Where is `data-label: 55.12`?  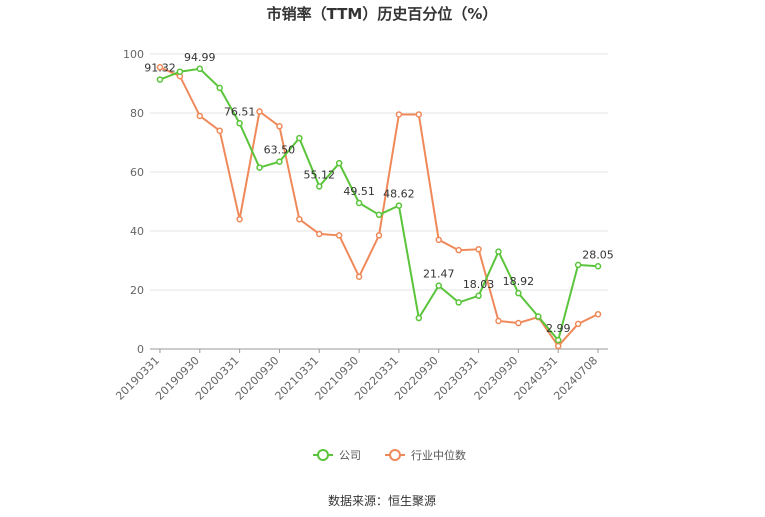 data-label: 55.12 is located at coordinates (320, 174).